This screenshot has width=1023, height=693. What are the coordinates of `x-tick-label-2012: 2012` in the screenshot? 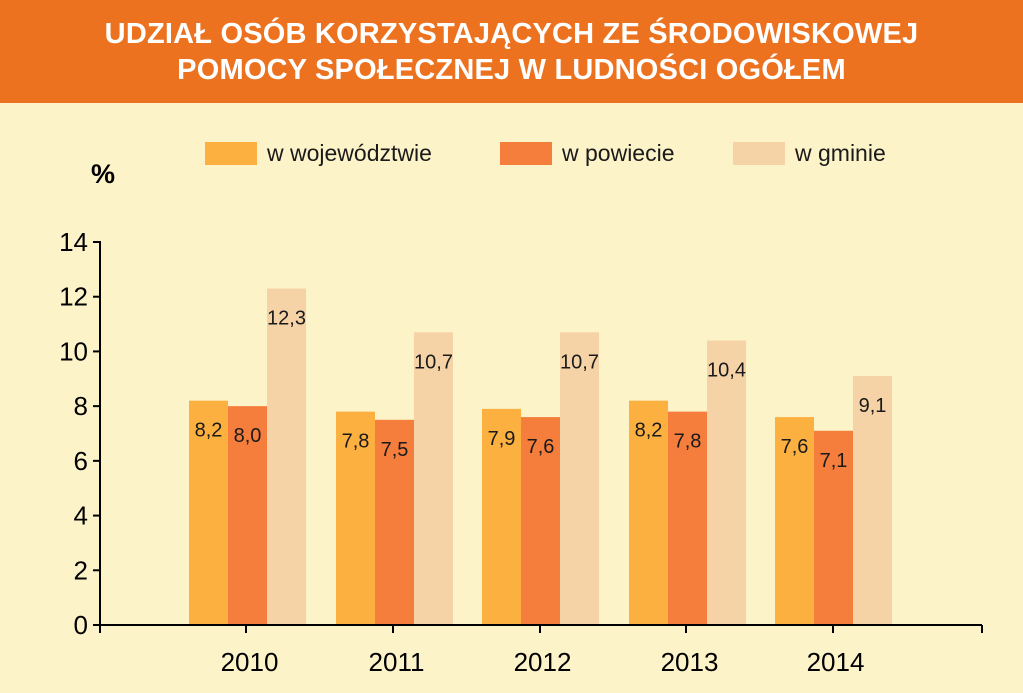 It's located at (543, 662).